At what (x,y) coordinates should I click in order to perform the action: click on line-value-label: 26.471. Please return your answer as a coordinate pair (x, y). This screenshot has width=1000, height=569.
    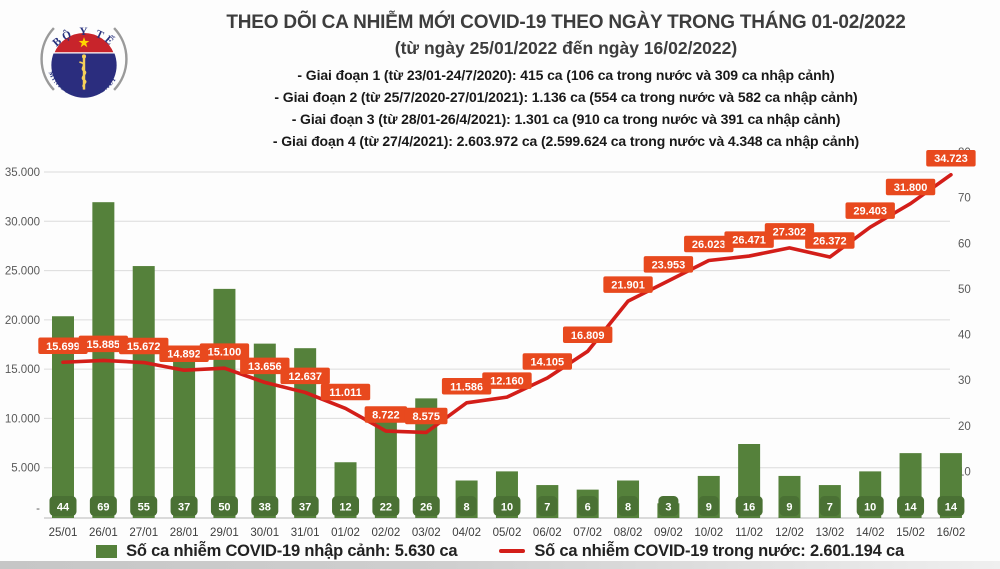
    Looking at the image, I should click on (749, 241).